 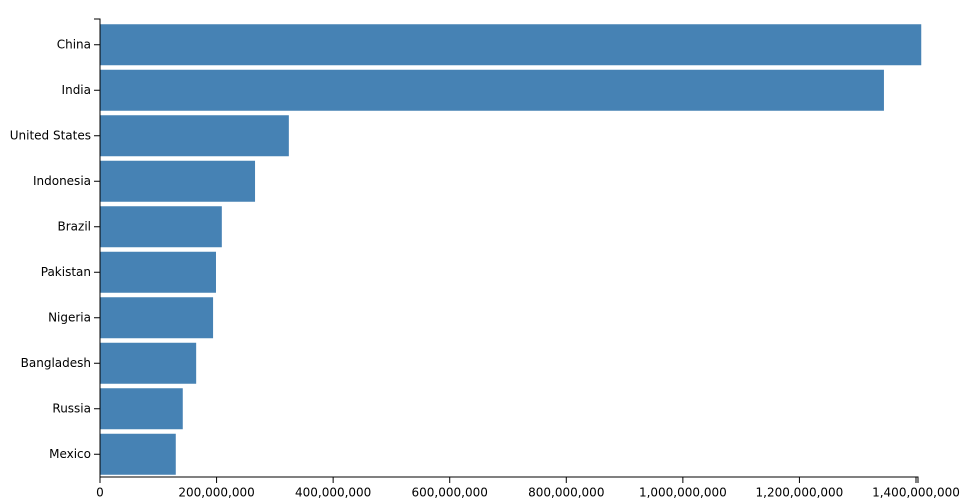 What do you see at coordinates (75, 226) in the screenshot?
I see `y-tick-label: Brazil` at bounding box center [75, 226].